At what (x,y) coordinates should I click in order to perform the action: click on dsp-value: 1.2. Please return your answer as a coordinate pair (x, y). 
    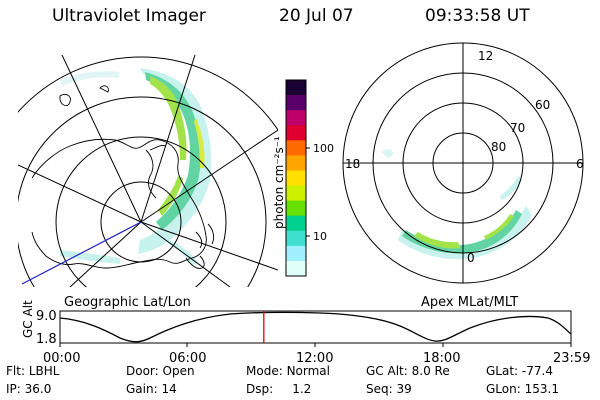
    Looking at the image, I should click on (302, 389).